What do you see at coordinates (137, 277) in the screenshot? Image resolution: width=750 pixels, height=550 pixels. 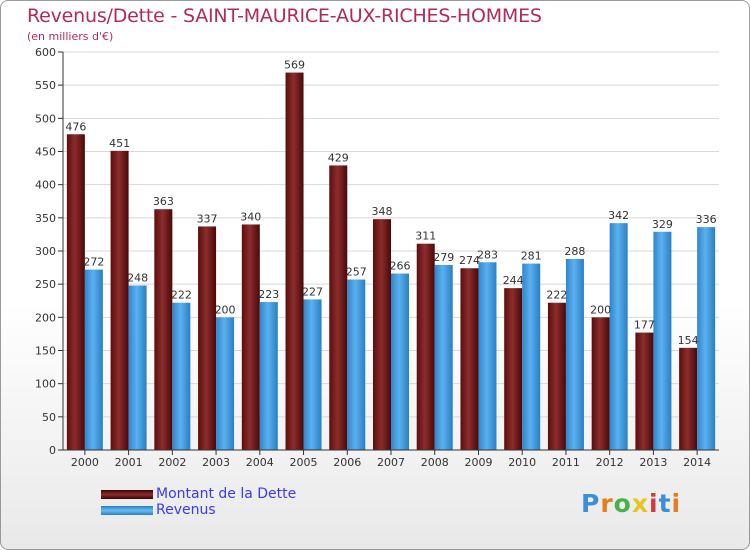 I see `value-label-revenue: 248` at bounding box center [137, 277].